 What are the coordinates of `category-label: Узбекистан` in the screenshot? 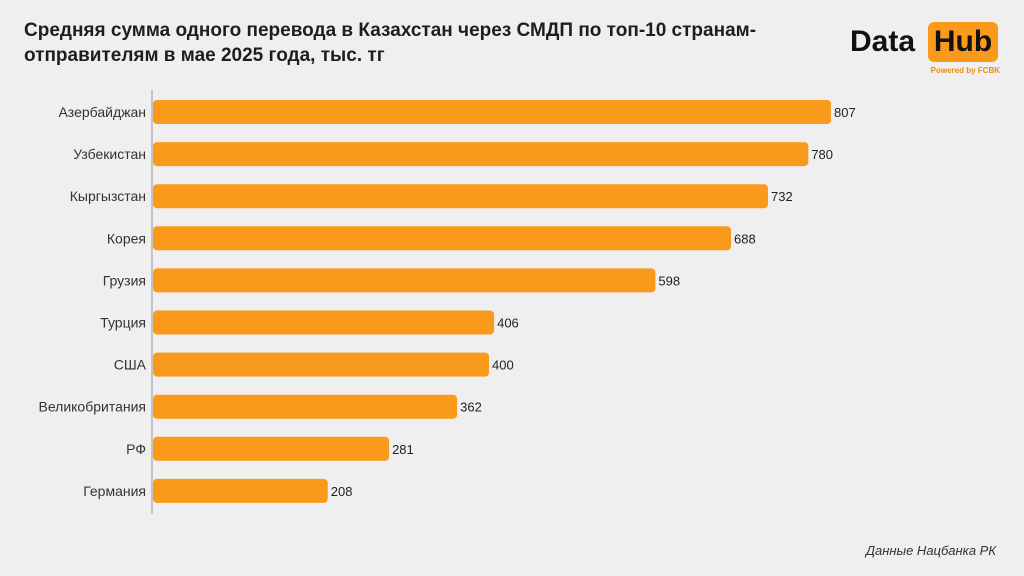 It's located at (109, 154).